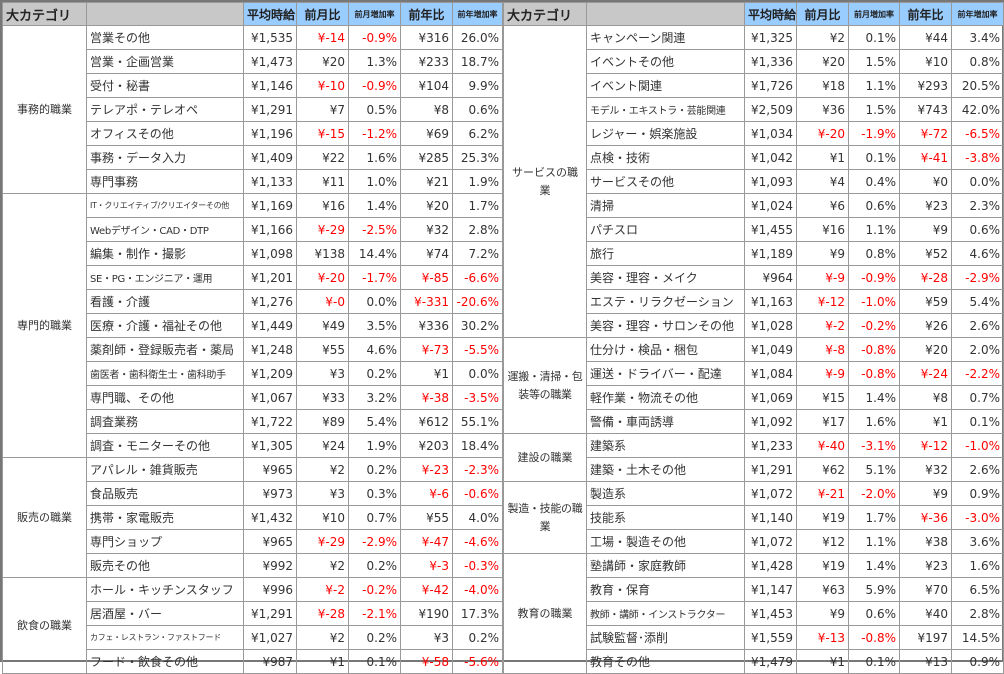 The height and width of the screenshot is (674, 1004). Describe the element at coordinates (426, 445) in the screenshot. I see `yoy-diff-cell: ¥203` at that location.